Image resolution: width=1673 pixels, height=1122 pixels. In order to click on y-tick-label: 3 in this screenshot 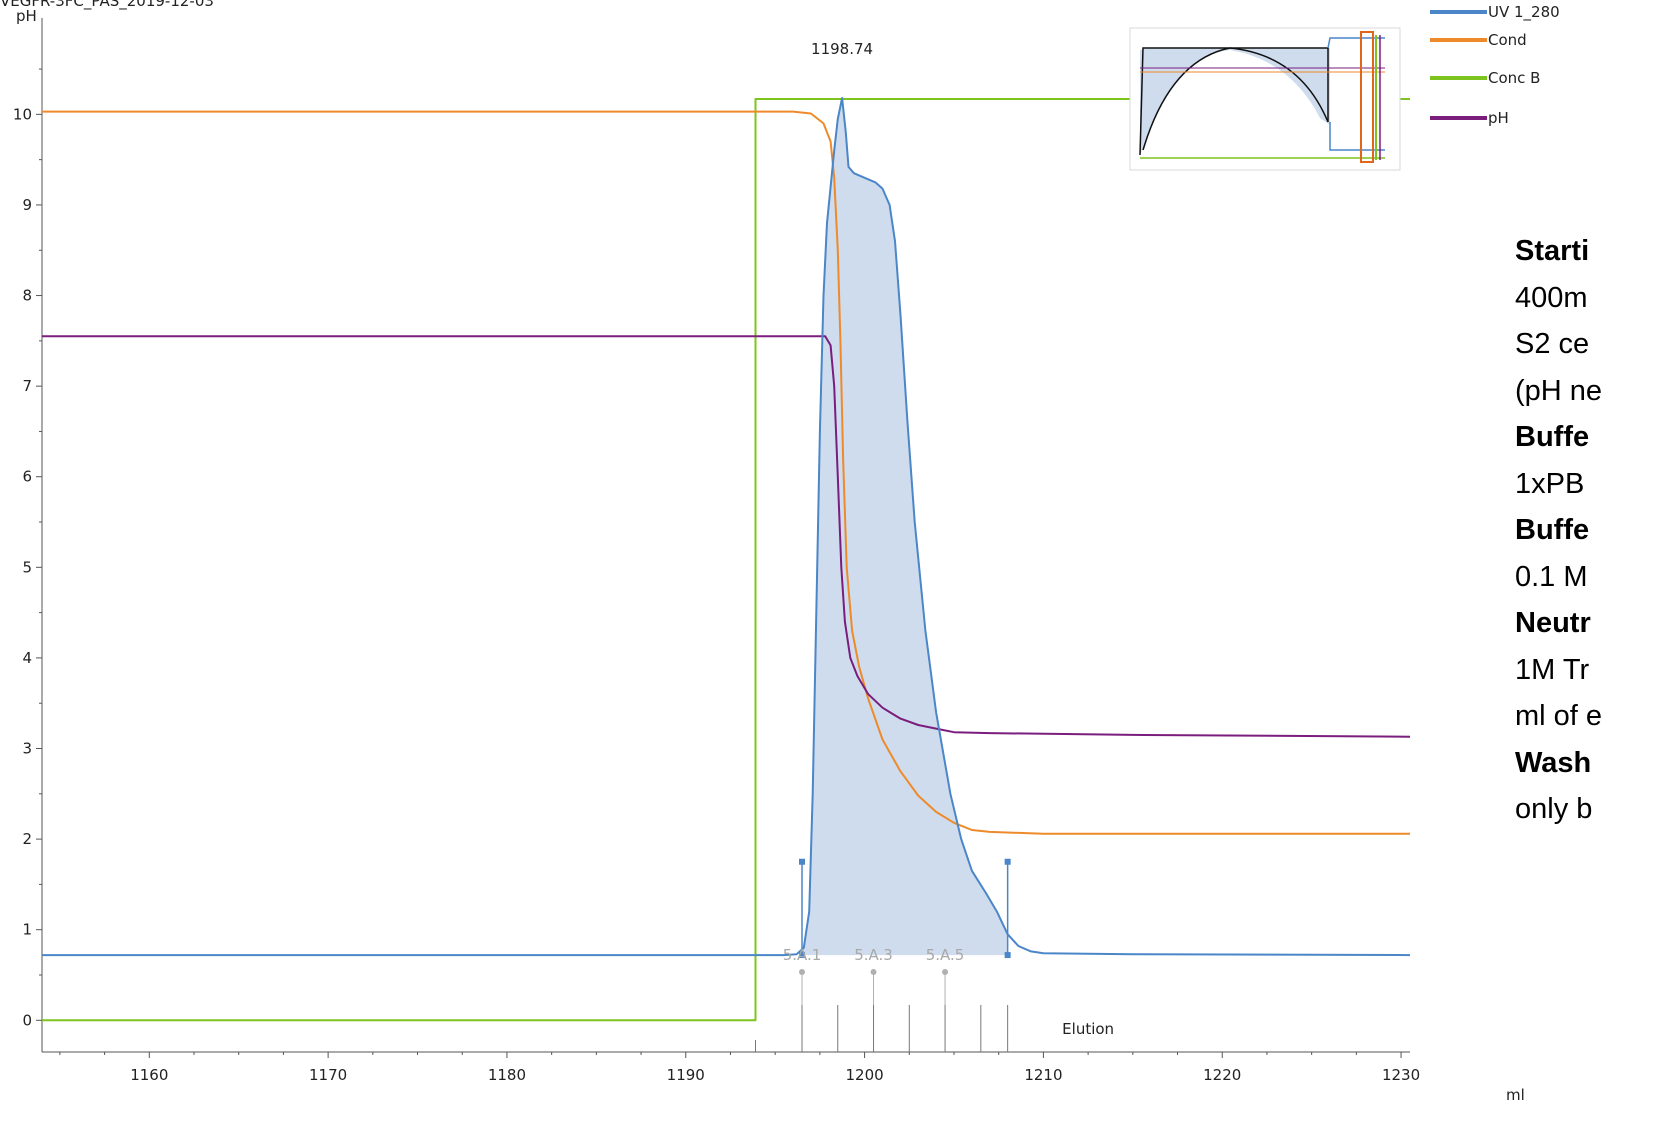, I will do `click(27, 749)`.